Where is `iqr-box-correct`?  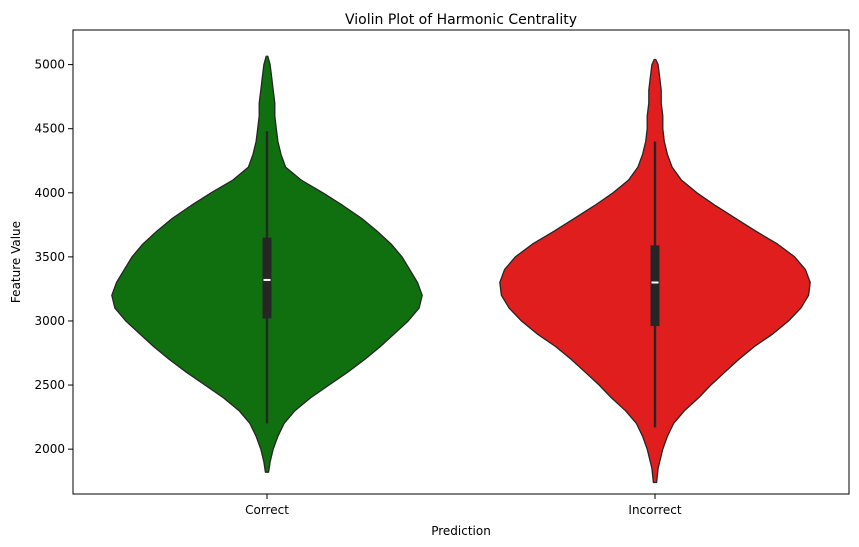
iqr-box-correct is located at coordinates (267, 278).